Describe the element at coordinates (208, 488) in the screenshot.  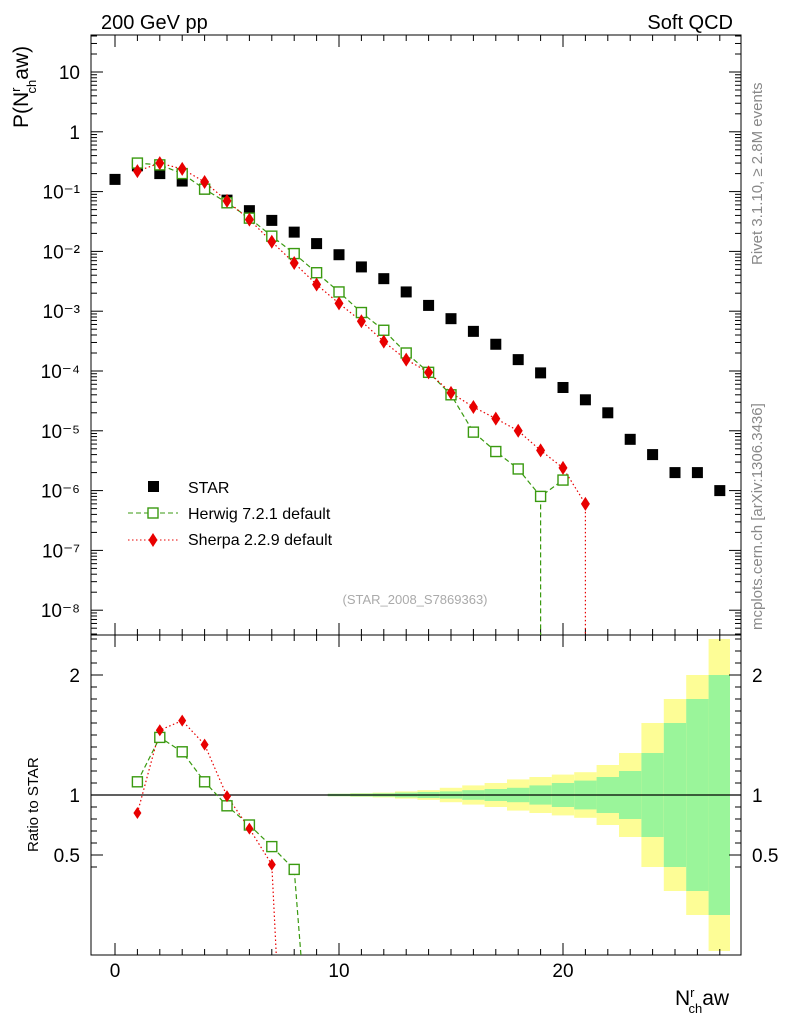
I see `legend-star-label: STAR` at that location.